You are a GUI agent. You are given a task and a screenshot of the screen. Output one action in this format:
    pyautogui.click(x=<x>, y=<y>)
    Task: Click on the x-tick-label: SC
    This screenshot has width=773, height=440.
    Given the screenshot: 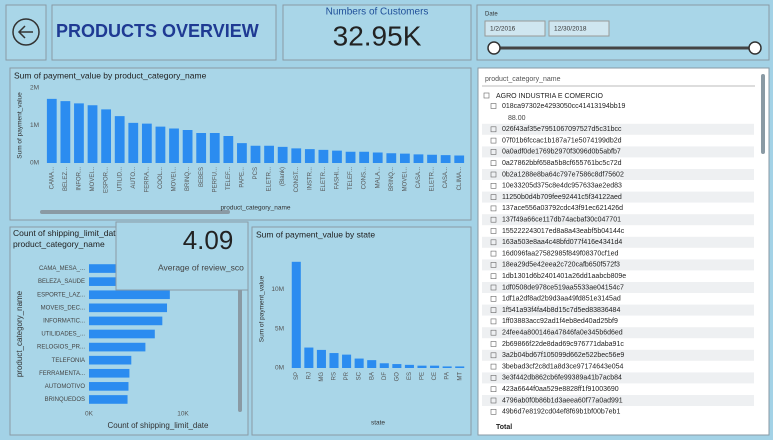 What is the action you would take?
    pyautogui.click(x=360, y=375)
    